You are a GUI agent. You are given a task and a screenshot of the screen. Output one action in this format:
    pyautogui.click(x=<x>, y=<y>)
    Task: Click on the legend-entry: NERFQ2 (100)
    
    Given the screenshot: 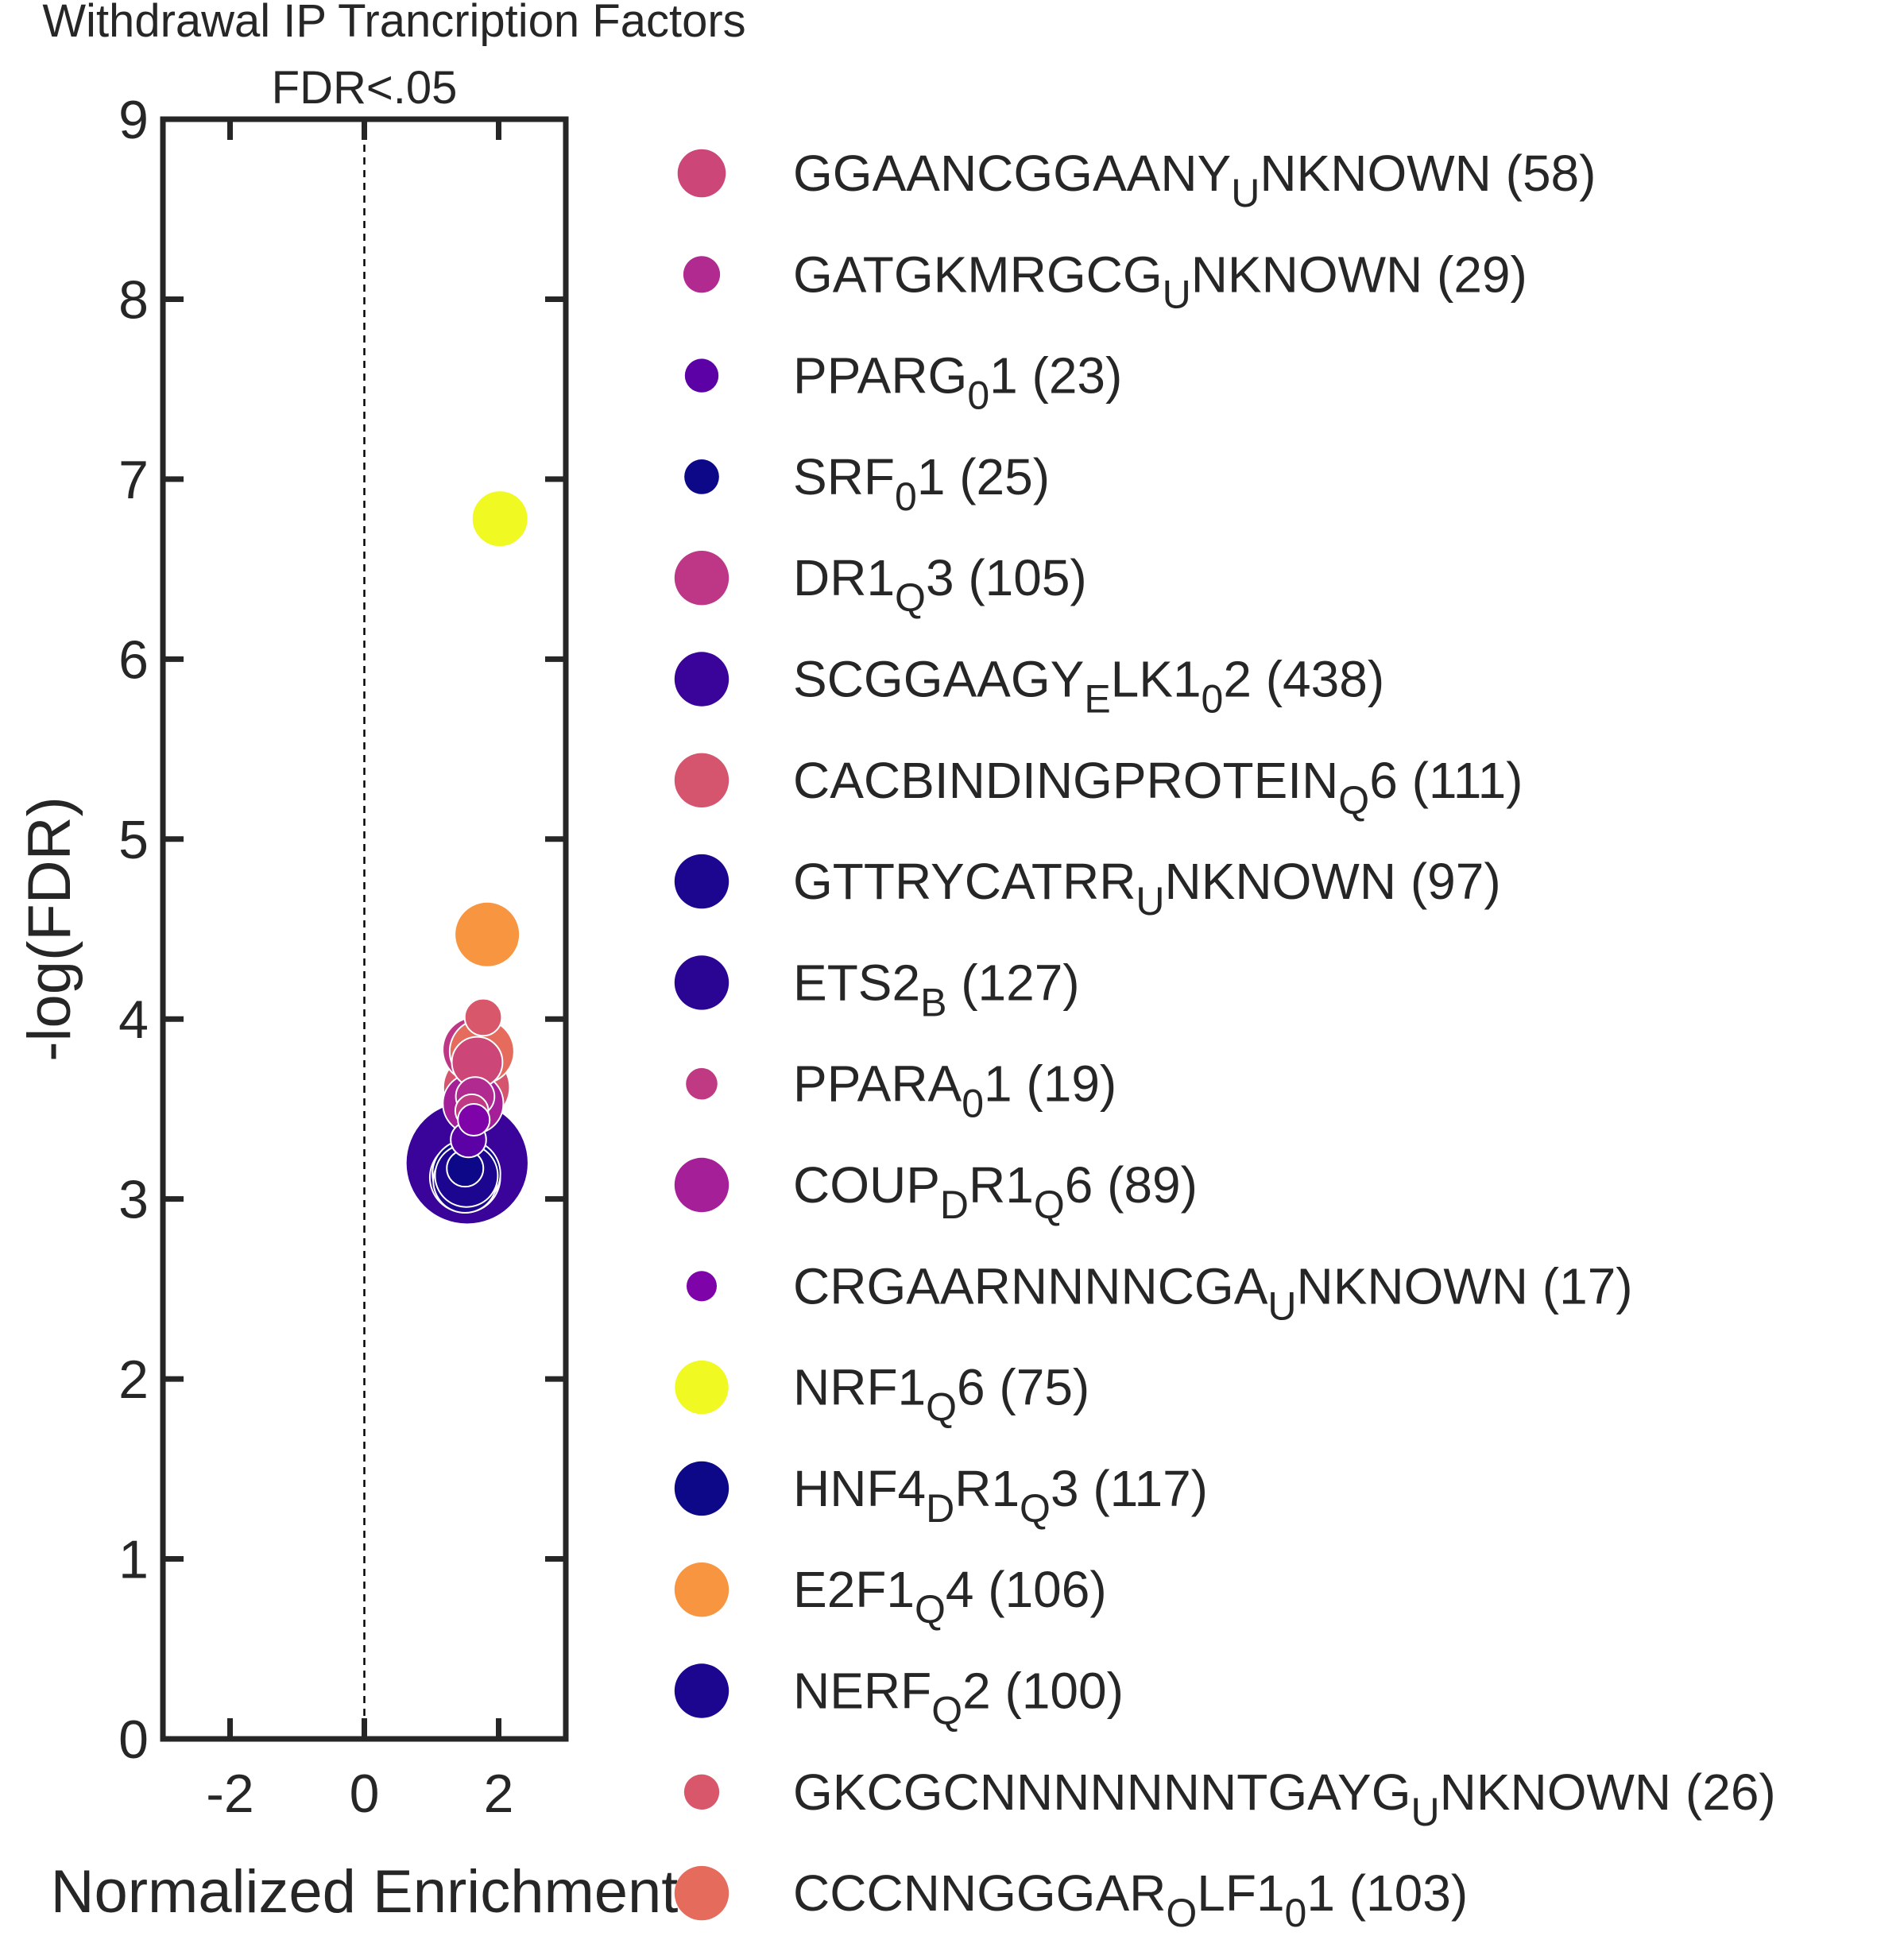 What is the action you would take?
    pyautogui.click(x=959, y=1698)
    